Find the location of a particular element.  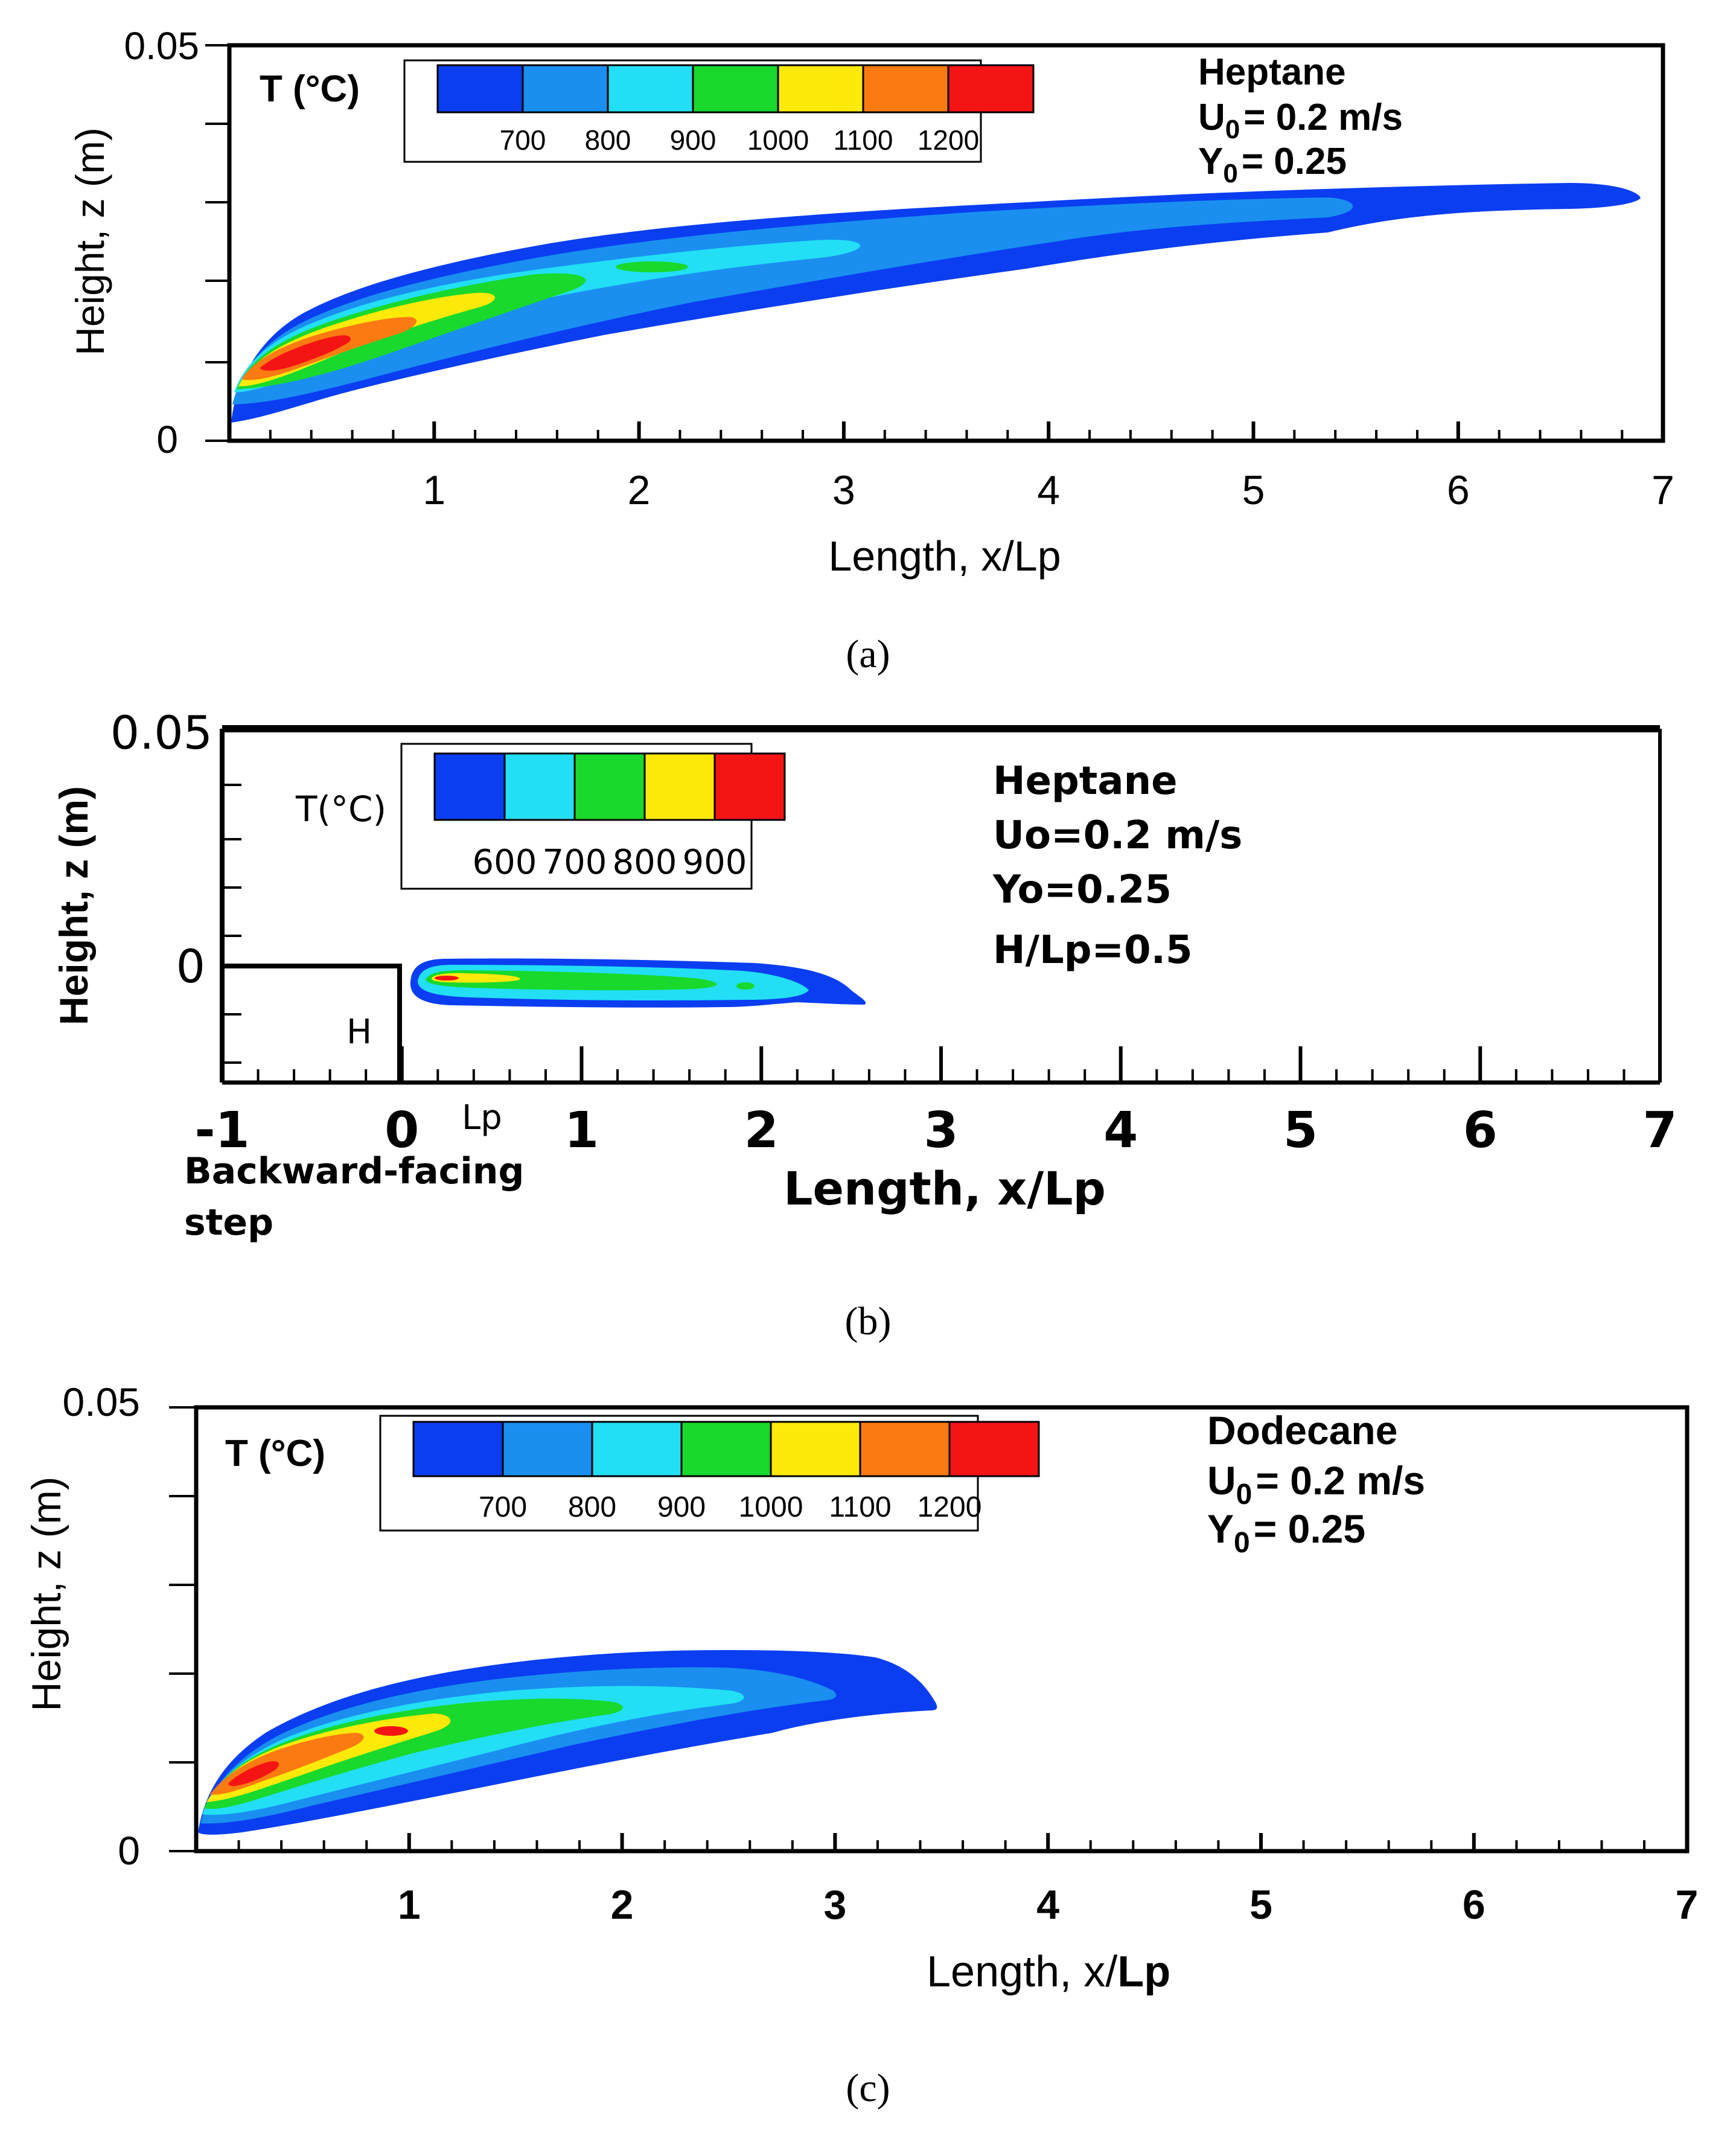

annotation-c-mass-fraction: Y0= 0.25 is located at coordinates (1286, 1533).